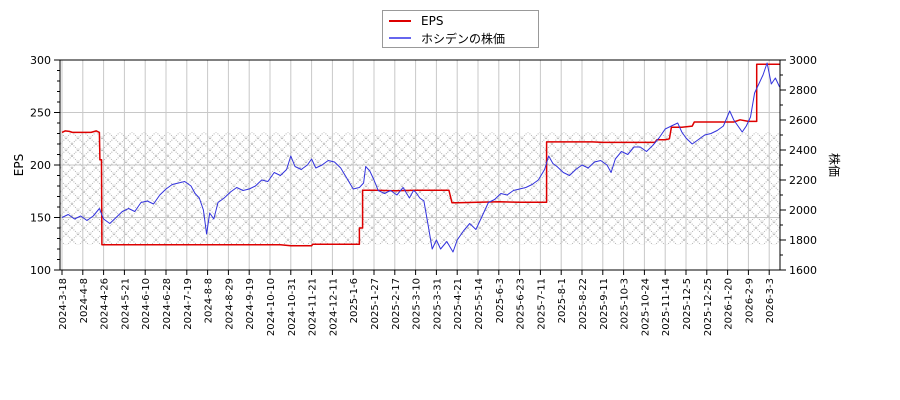 The height and width of the screenshot is (400, 900). Describe the element at coordinates (40, 218) in the screenshot. I see `y-tick-left: 150` at that location.